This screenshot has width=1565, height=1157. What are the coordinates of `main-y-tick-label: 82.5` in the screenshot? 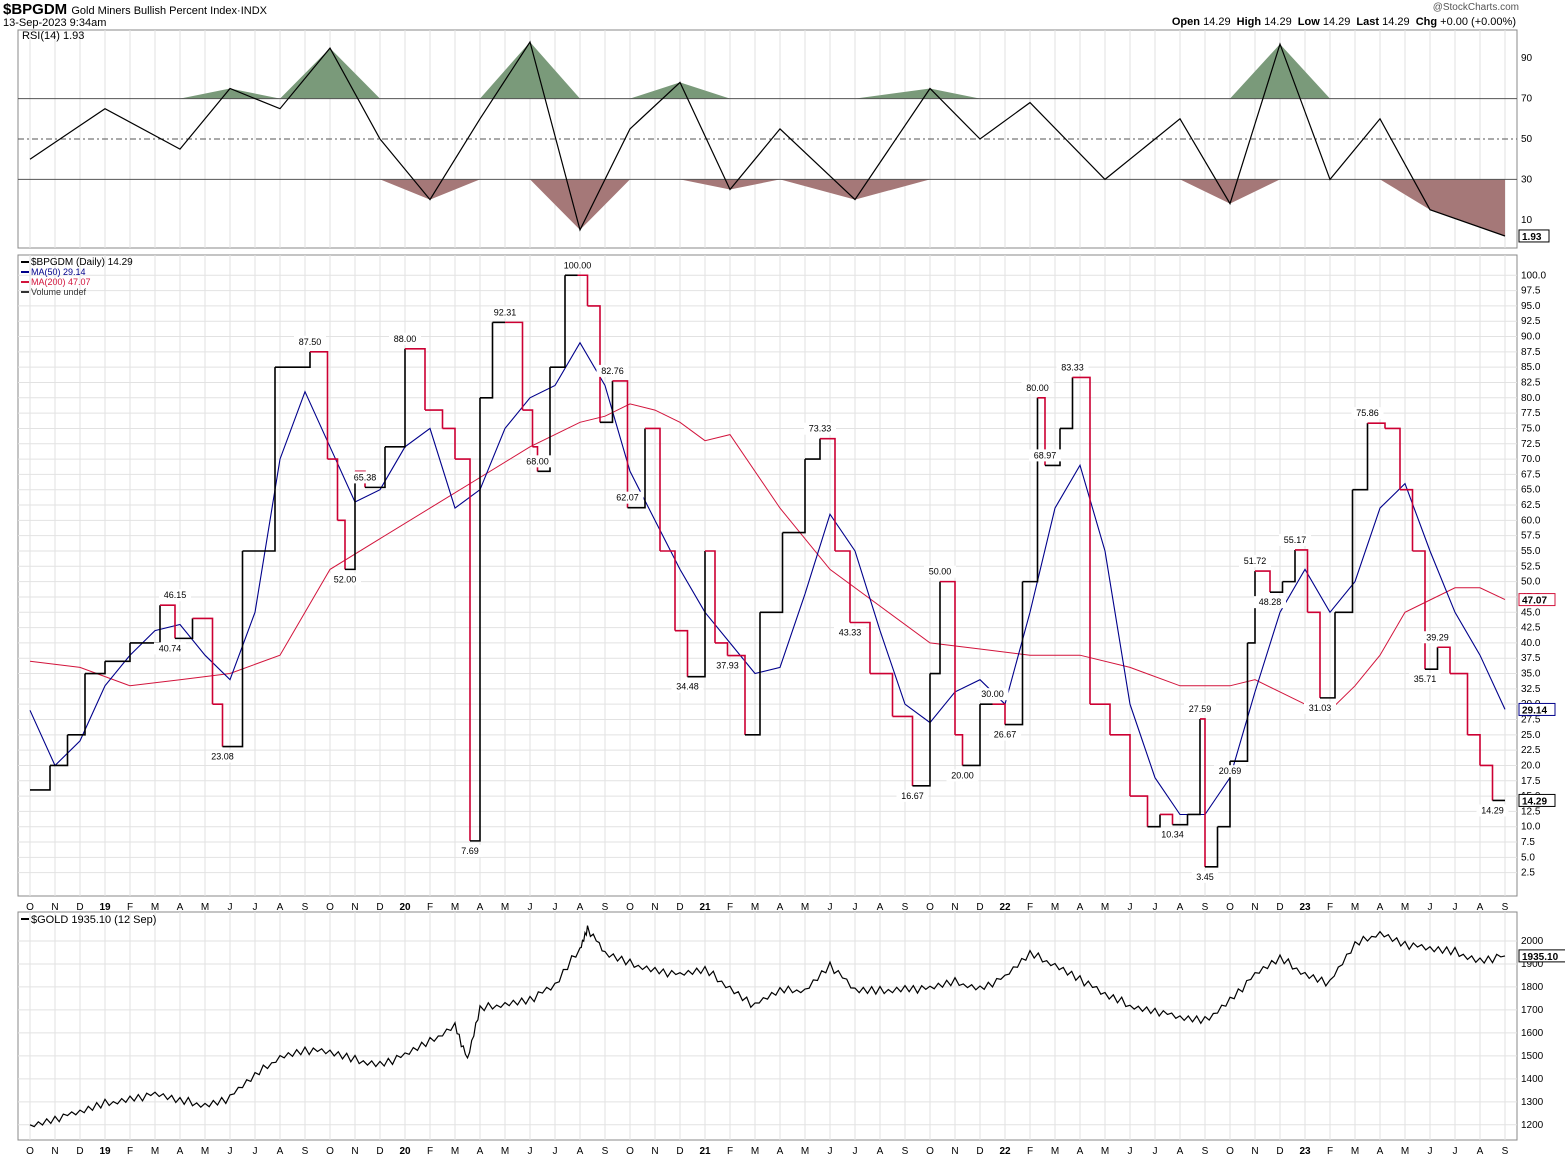 It's located at (1531, 382).